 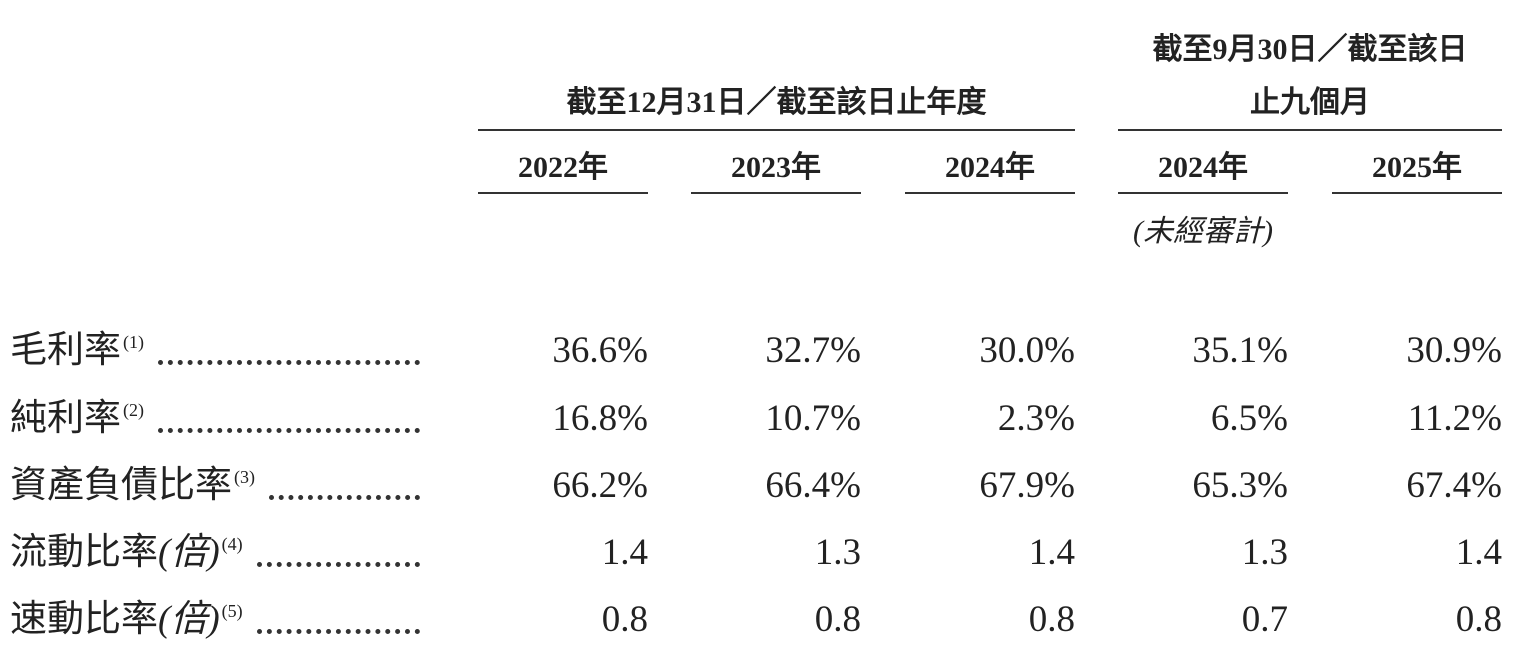 What do you see at coordinates (1454, 418) in the screenshot?
I see `cell-value: 11.2%` at bounding box center [1454, 418].